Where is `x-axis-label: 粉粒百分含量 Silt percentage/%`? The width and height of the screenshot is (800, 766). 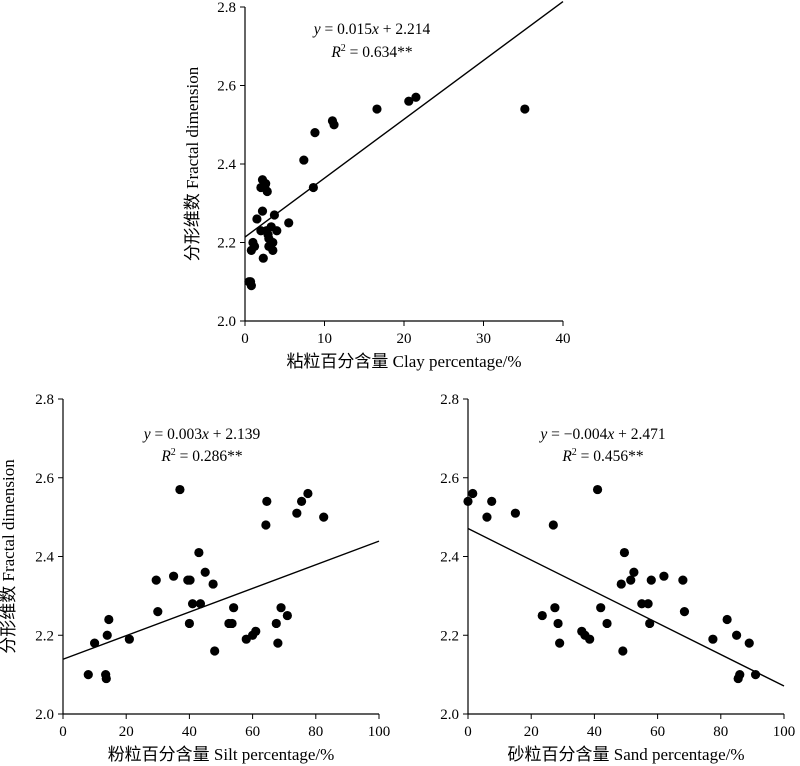
x-axis-label: 粉粒百分含量 Silt percentage/% is located at coordinates (221, 754).